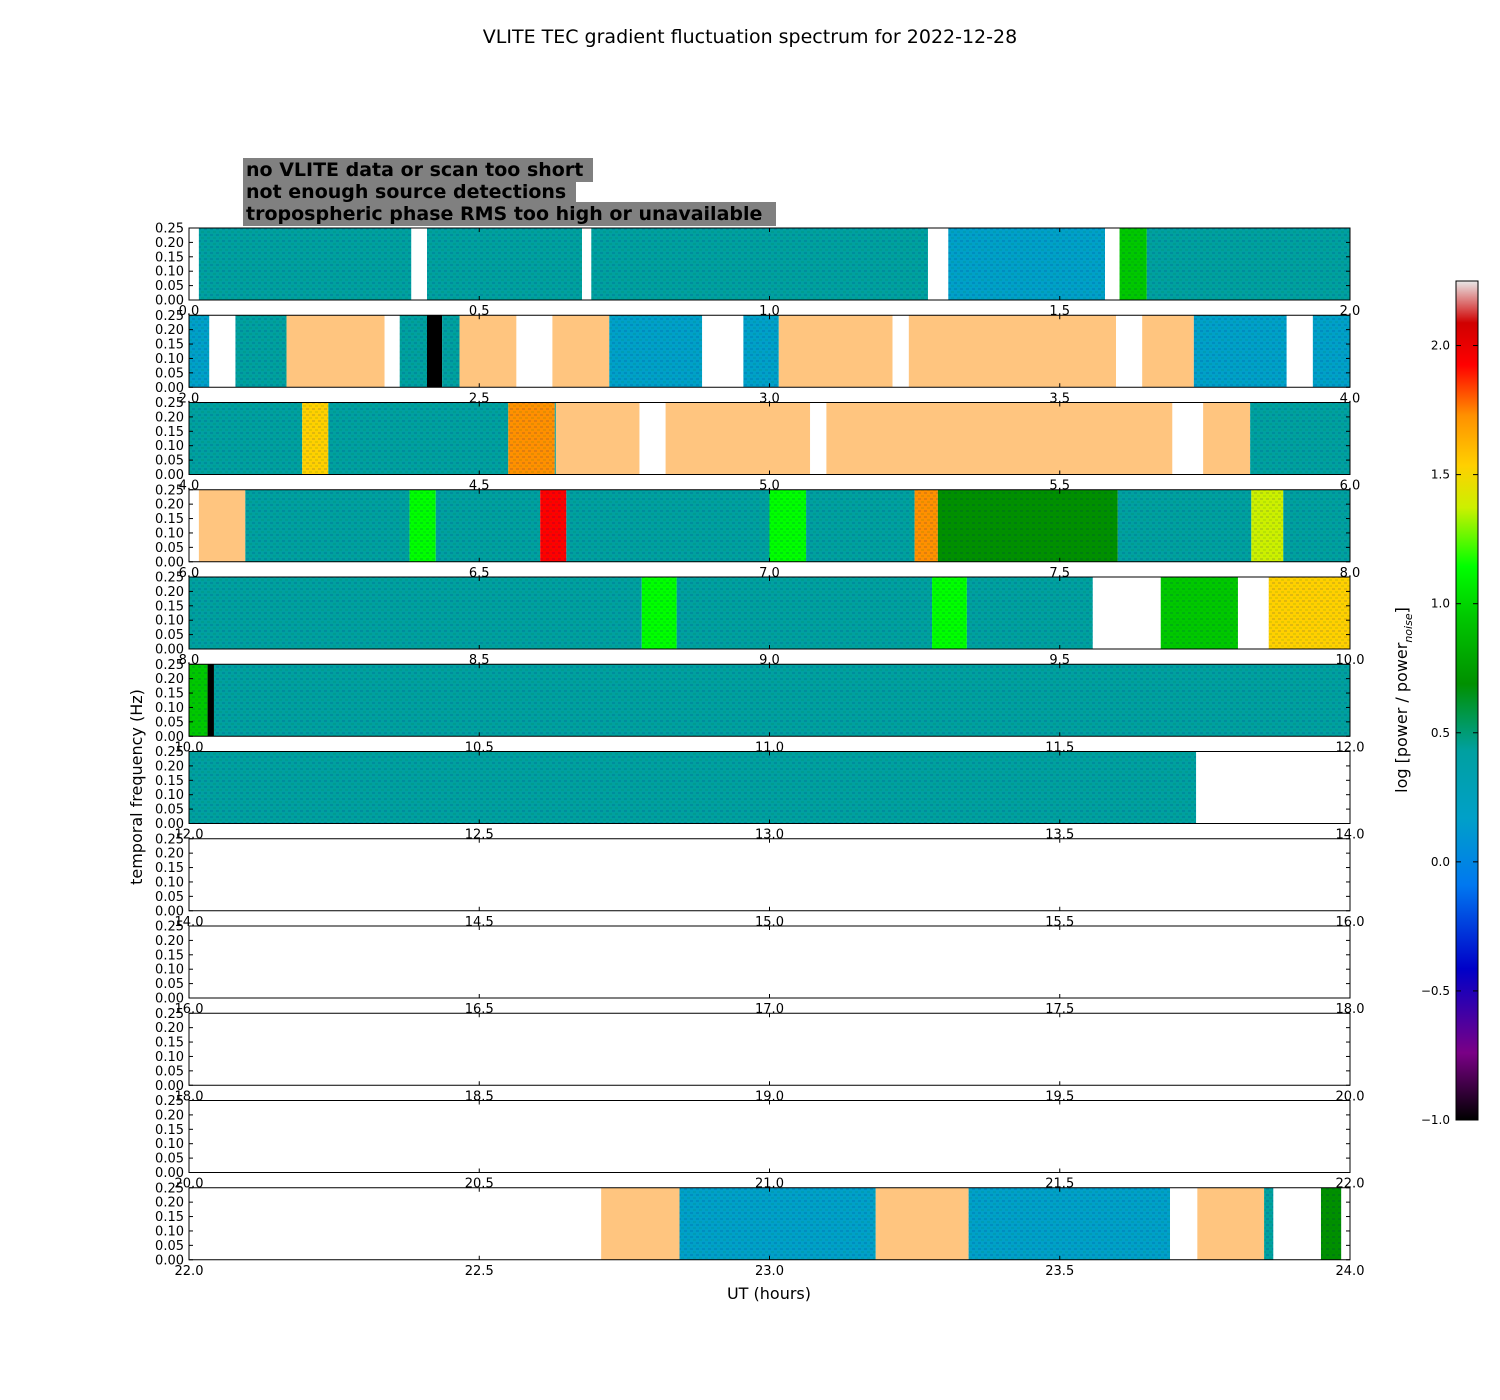 Image resolution: width=1500 pixels, height=1400 pixels. I want to click on x-tick-label: 22.5, so click(479, 1271).